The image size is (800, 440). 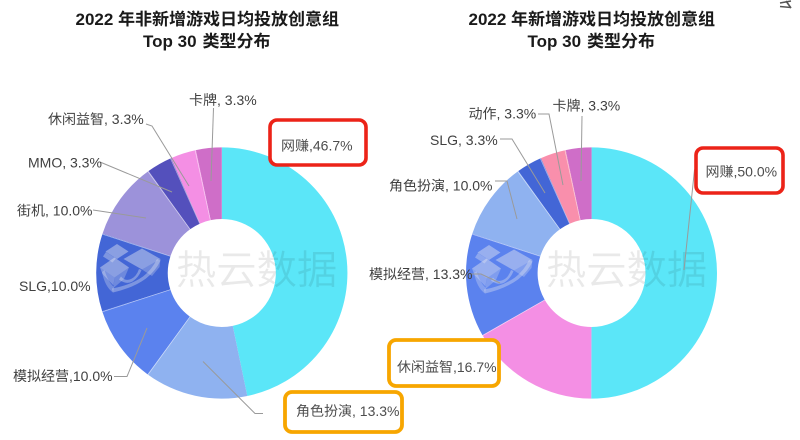 I want to click on svg-text: ,10.0%, so click(x=91, y=376).